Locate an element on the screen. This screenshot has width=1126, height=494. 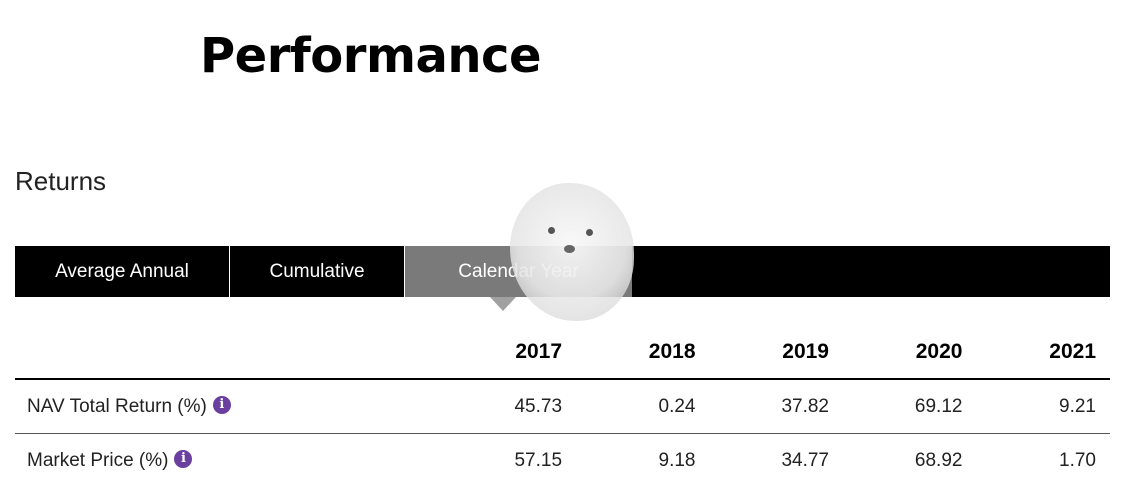
tab-average-annual: Average Annual is located at coordinates (122, 271).